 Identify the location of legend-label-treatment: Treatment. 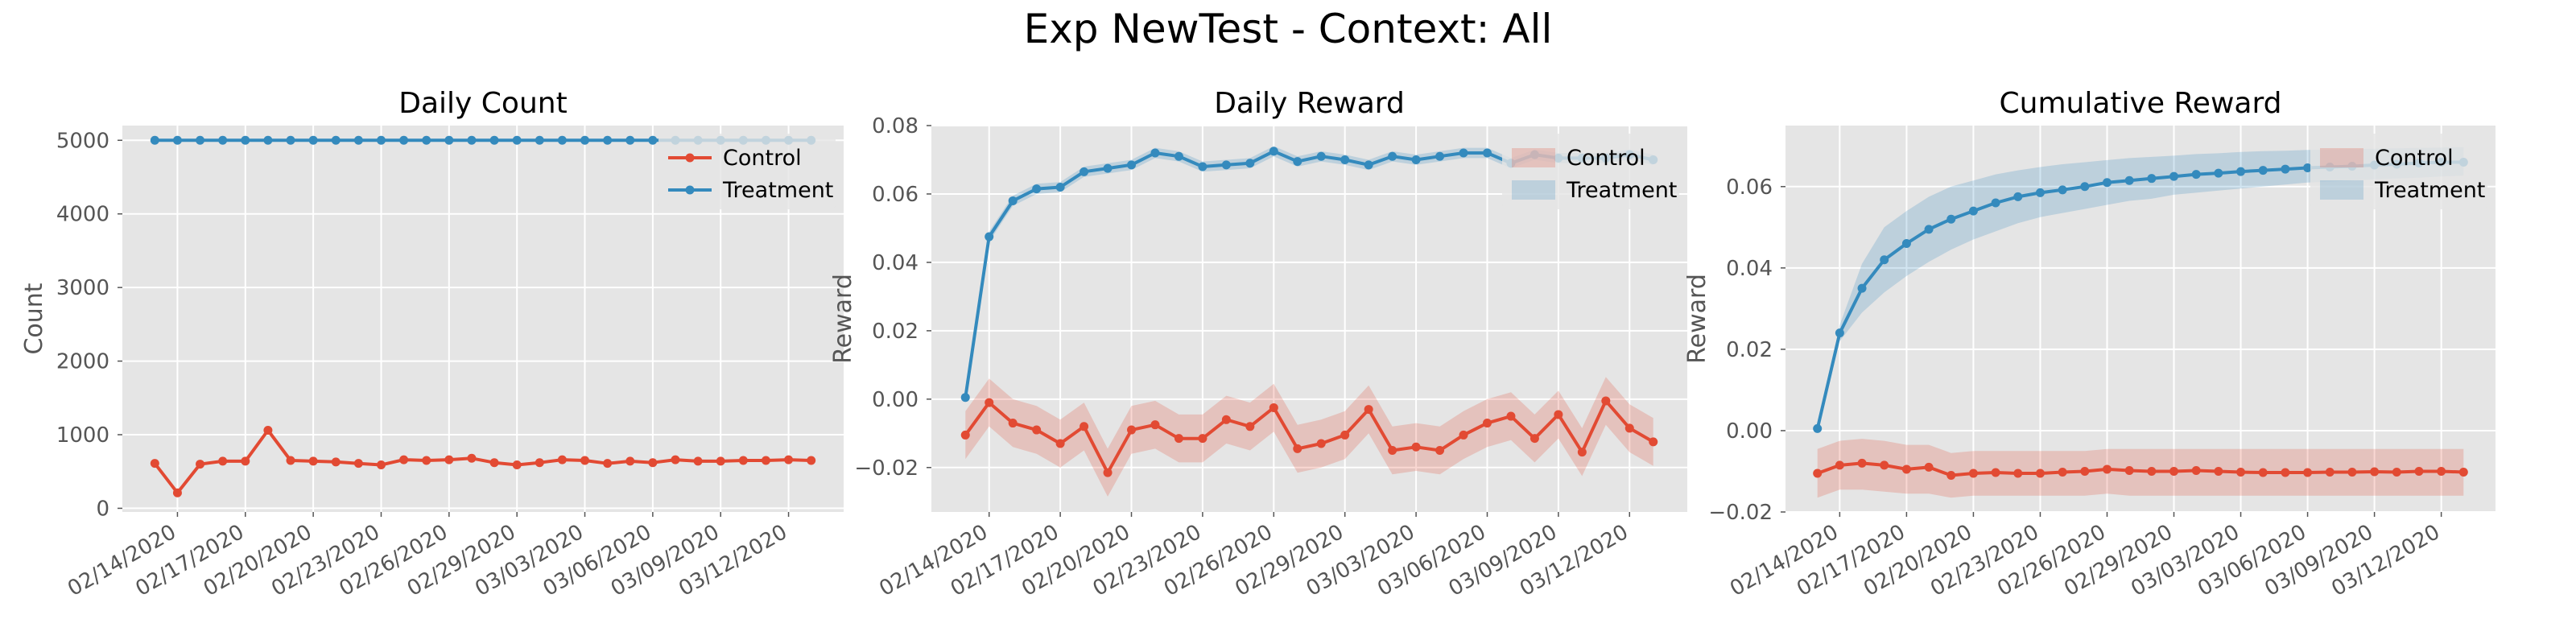
(1621, 190).